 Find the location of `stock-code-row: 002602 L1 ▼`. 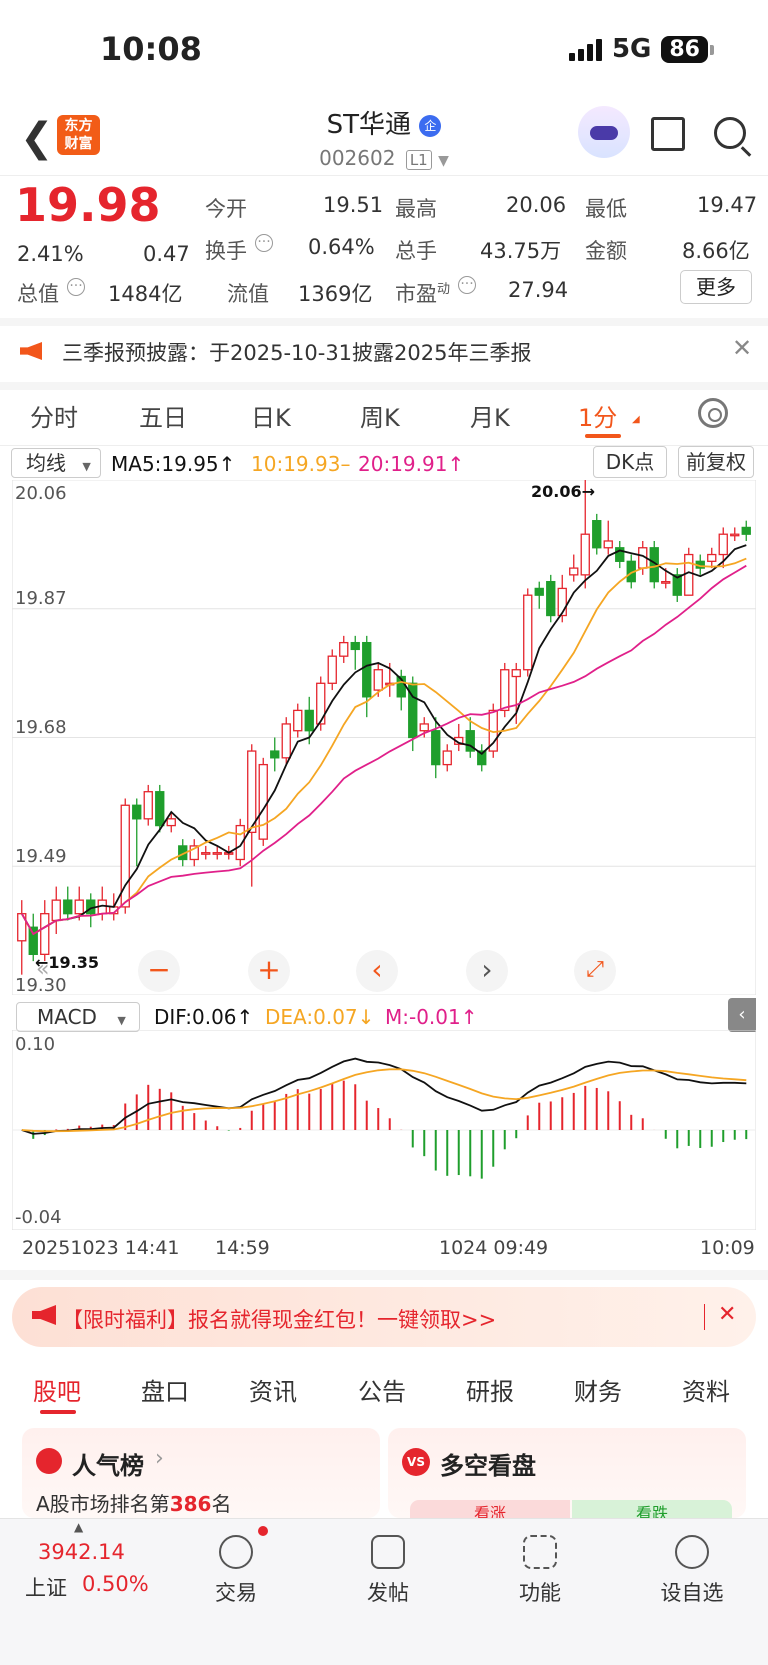

stock-code-row: 002602 L1 ▼ is located at coordinates (384, 158).